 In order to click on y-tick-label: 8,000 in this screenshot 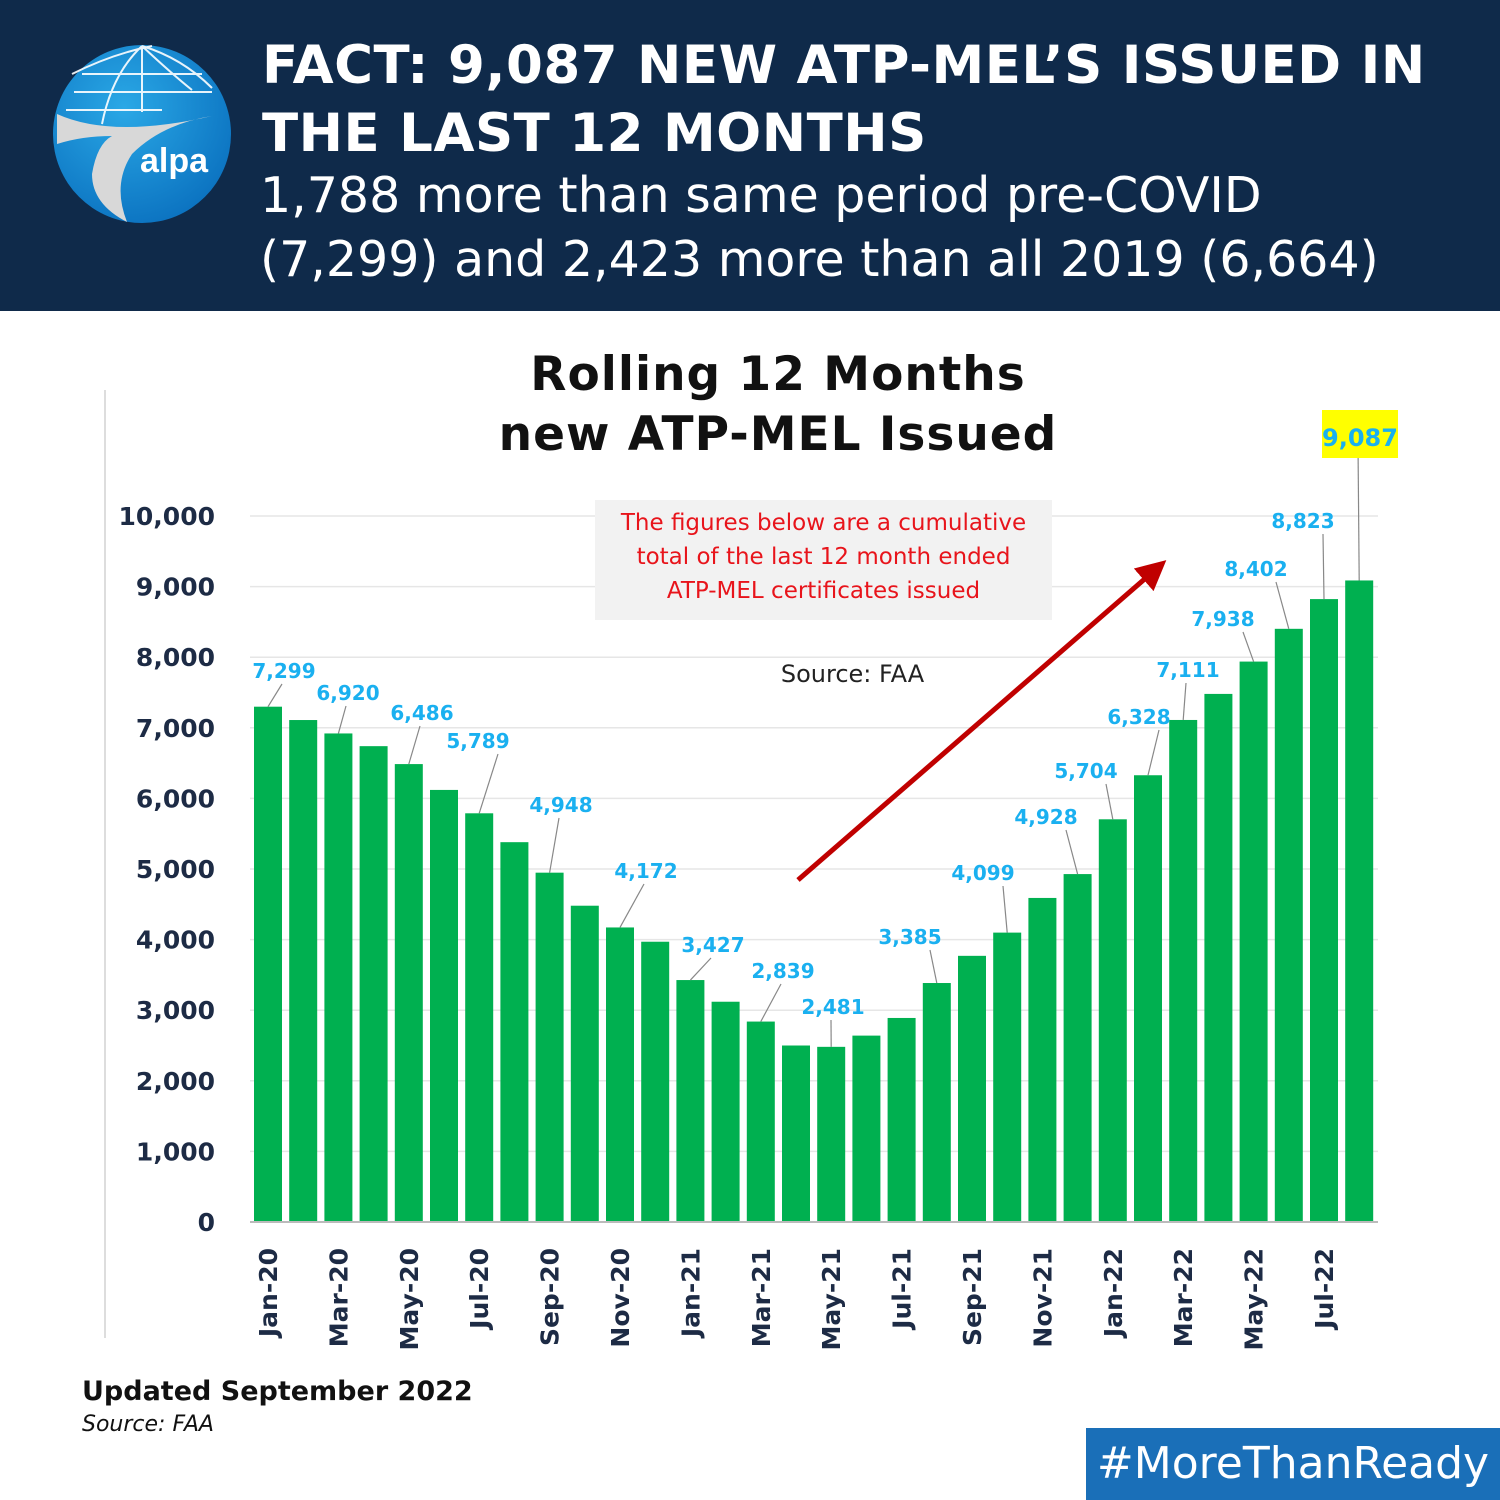, I will do `click(175, 657)`.